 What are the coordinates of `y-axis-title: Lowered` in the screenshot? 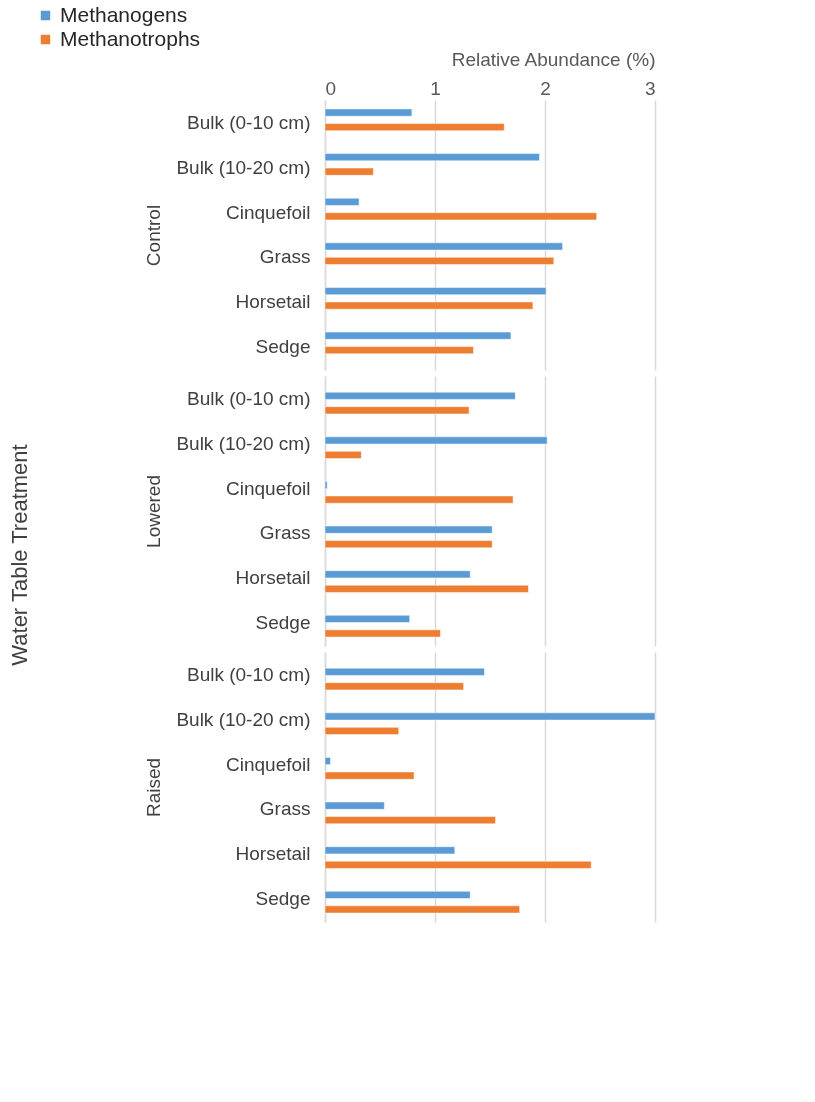 It's located at (154, 511).